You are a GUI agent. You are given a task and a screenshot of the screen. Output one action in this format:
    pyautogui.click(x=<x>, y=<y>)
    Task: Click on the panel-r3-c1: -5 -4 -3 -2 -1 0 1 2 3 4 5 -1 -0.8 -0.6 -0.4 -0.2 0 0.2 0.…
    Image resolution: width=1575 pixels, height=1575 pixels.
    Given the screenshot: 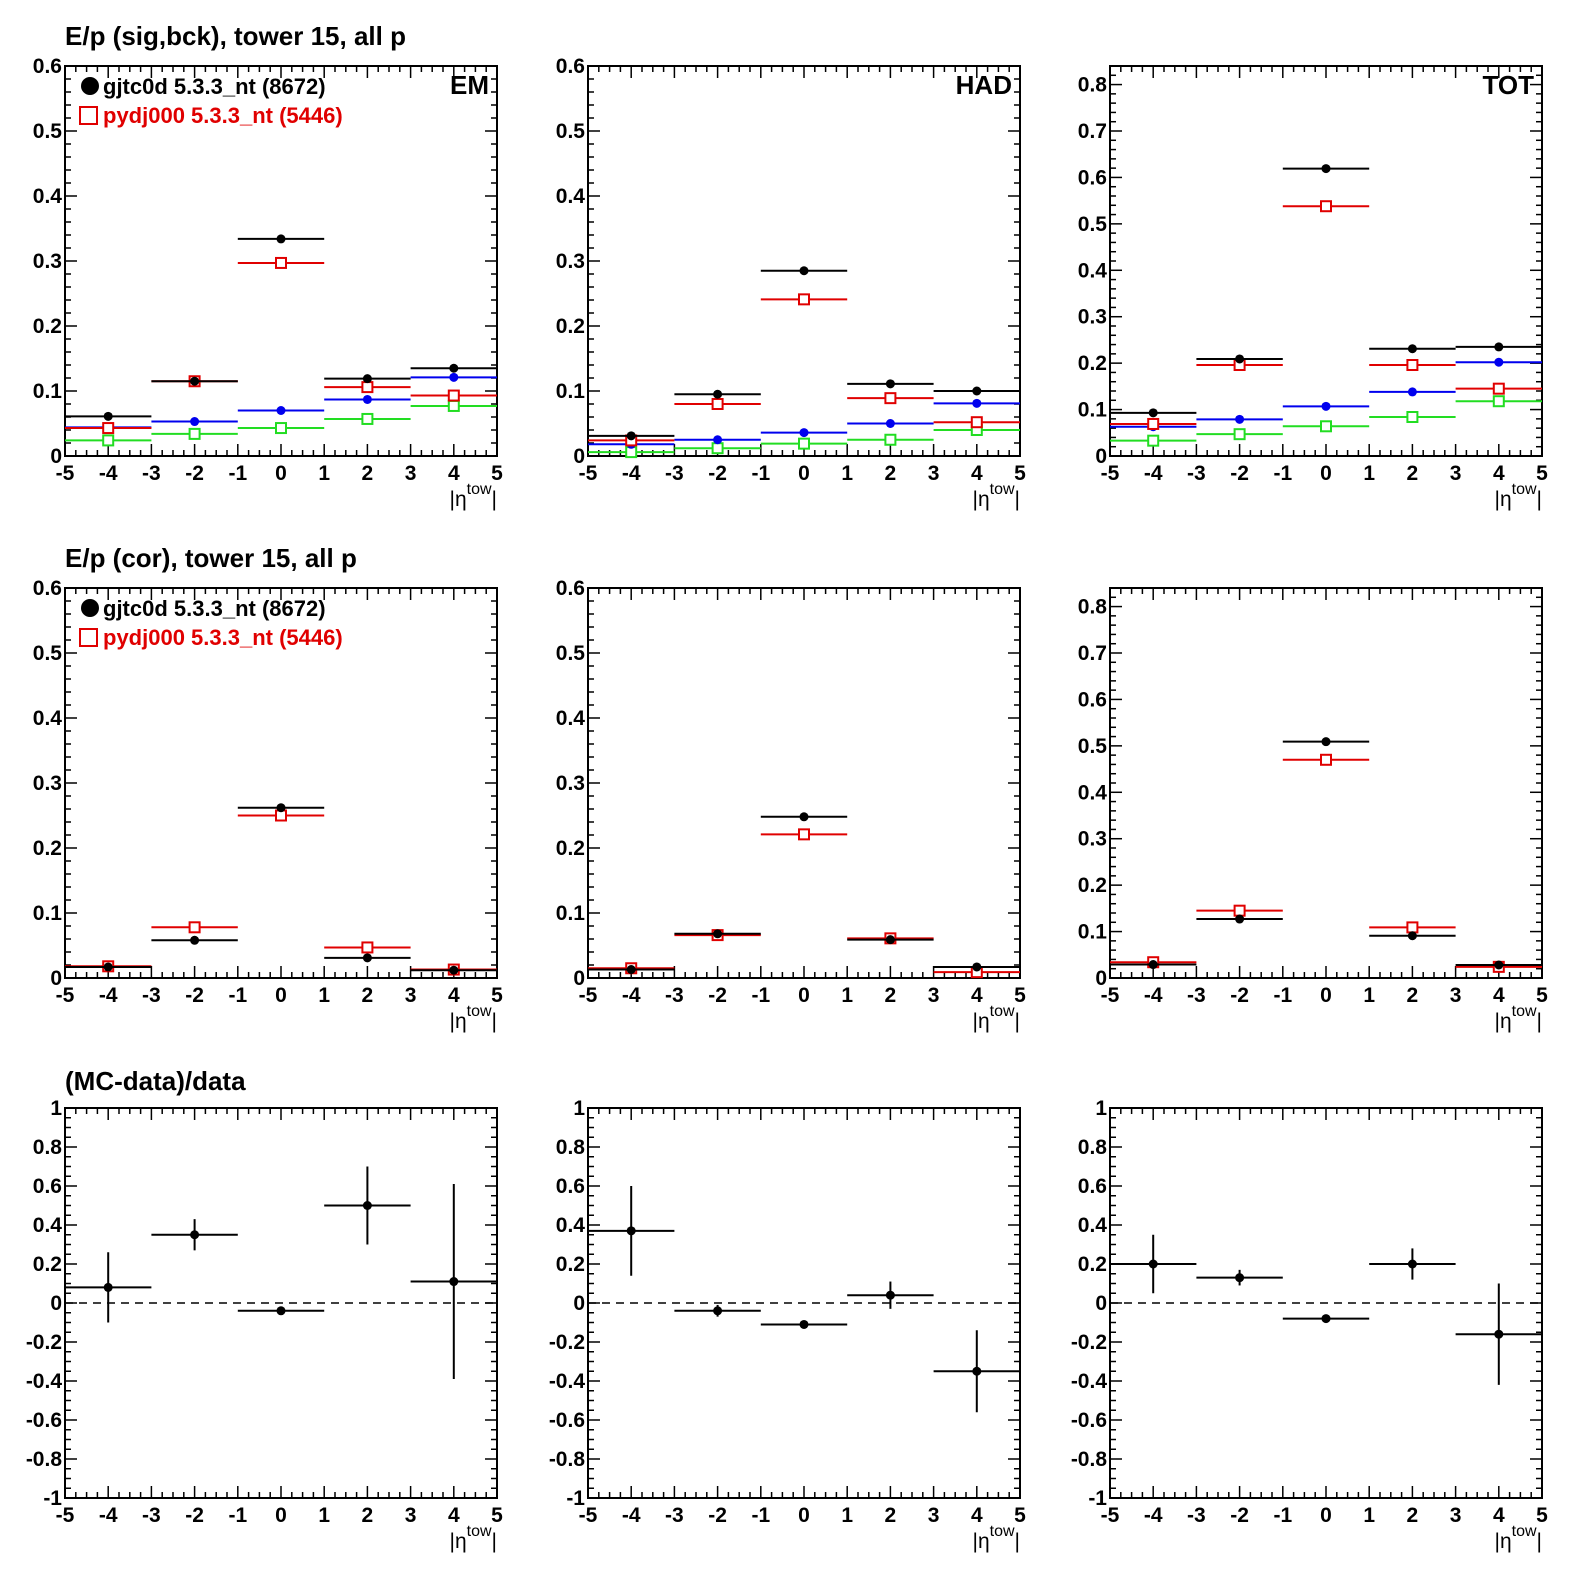 What is the action you would take?
    pyautogui.click(x=264, y=1325)
    